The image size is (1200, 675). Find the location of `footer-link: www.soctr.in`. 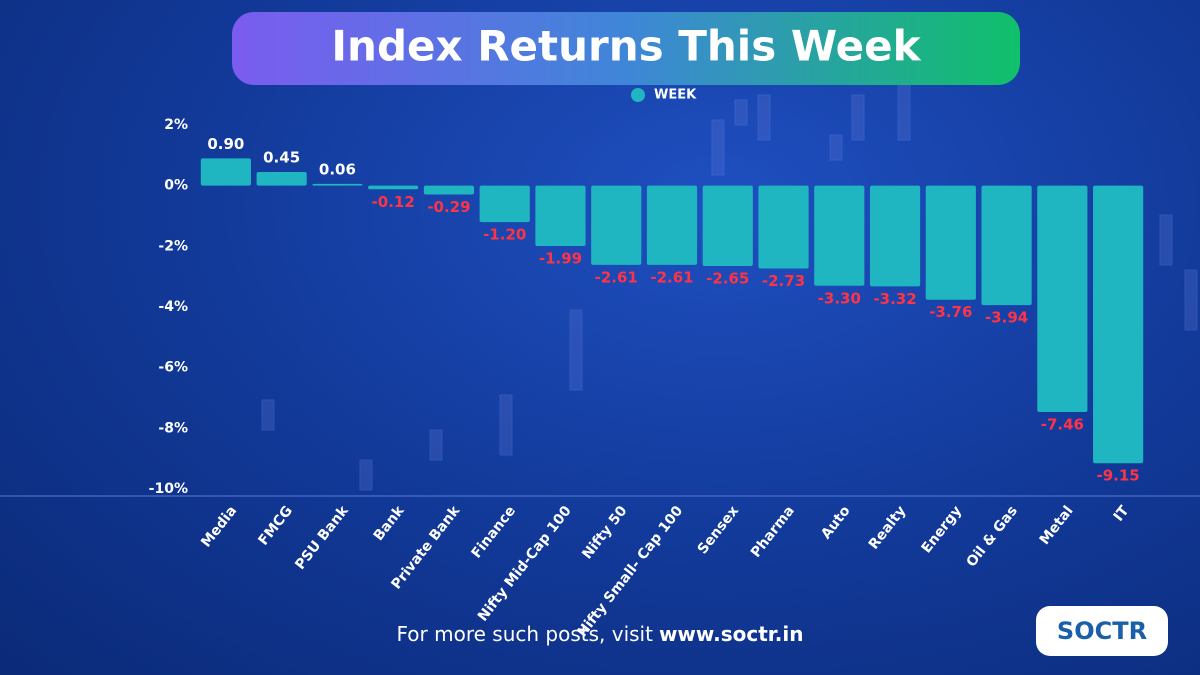

footer-link: www.soctr.in is located at coordinates (731, 634).